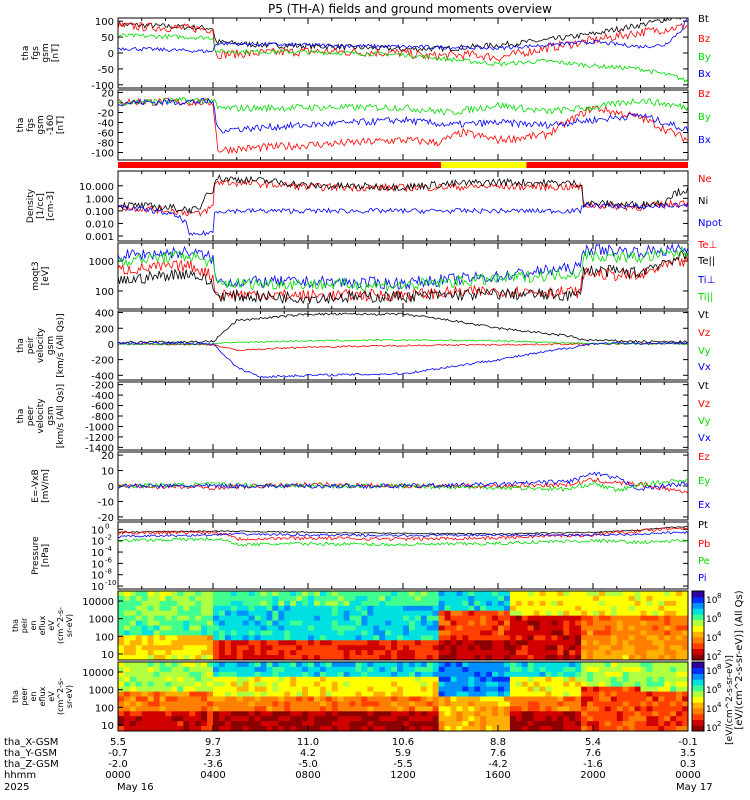 This screenshot has height=800, width=750. What do you see at coordinates (135, 787) in the screenshot?
I see `footer-date-start: May 16` at bounding box center [135, 787].